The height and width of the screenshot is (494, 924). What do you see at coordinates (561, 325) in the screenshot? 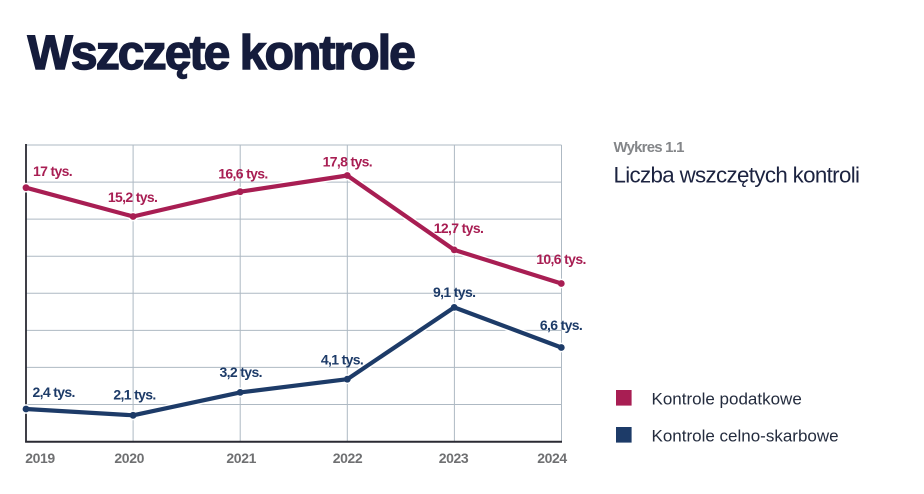
I see `svg-text: 6,6 tys.` at bounding box center [561, 325].